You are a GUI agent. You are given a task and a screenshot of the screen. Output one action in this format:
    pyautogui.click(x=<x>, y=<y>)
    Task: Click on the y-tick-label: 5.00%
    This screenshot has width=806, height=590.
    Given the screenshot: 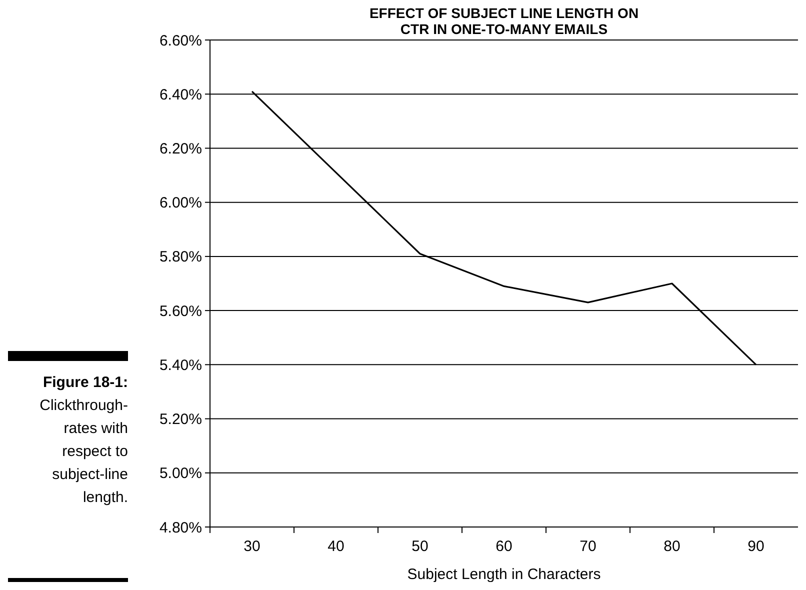 What is the action you would take?
    pyautogui.click(x=180, y=473)
    